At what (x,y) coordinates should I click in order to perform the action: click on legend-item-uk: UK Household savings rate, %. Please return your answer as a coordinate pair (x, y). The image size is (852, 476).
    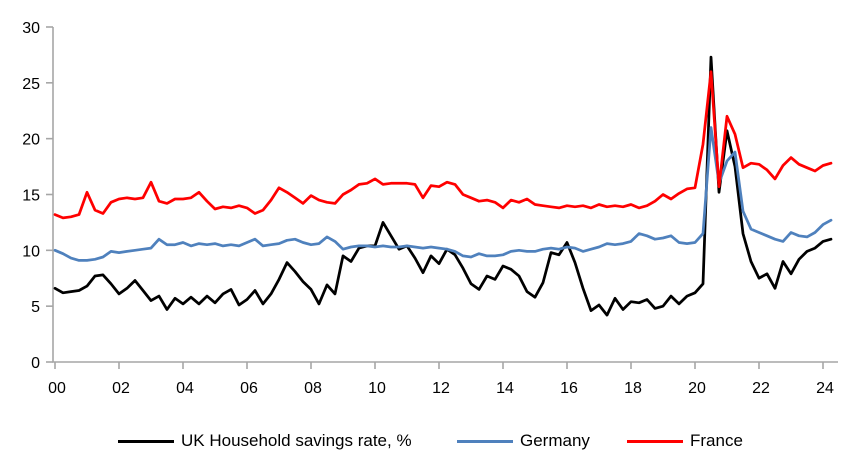
    Looking at the image, I should click on (265, 441).